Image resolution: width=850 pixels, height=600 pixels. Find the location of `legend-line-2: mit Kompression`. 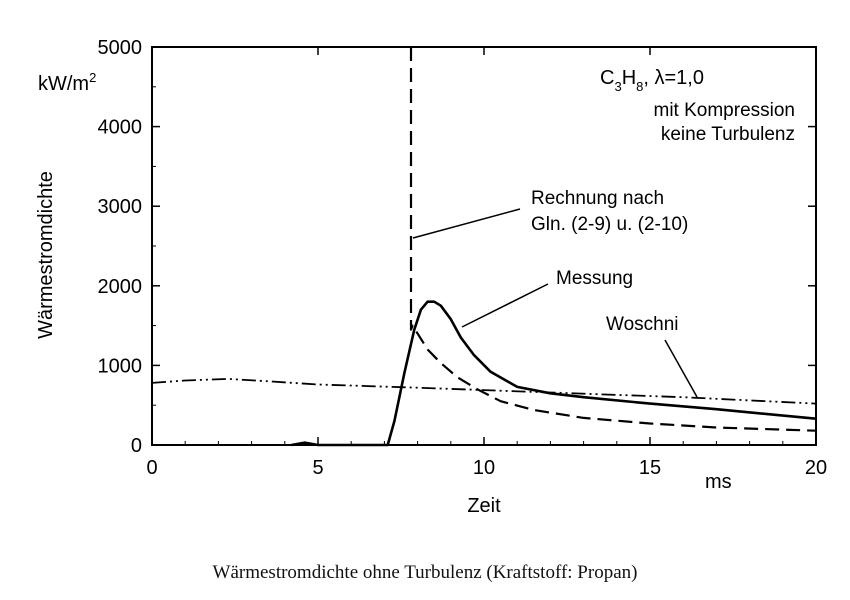

legend-line-2: mit Kompression is located at coordinates (725, 110).